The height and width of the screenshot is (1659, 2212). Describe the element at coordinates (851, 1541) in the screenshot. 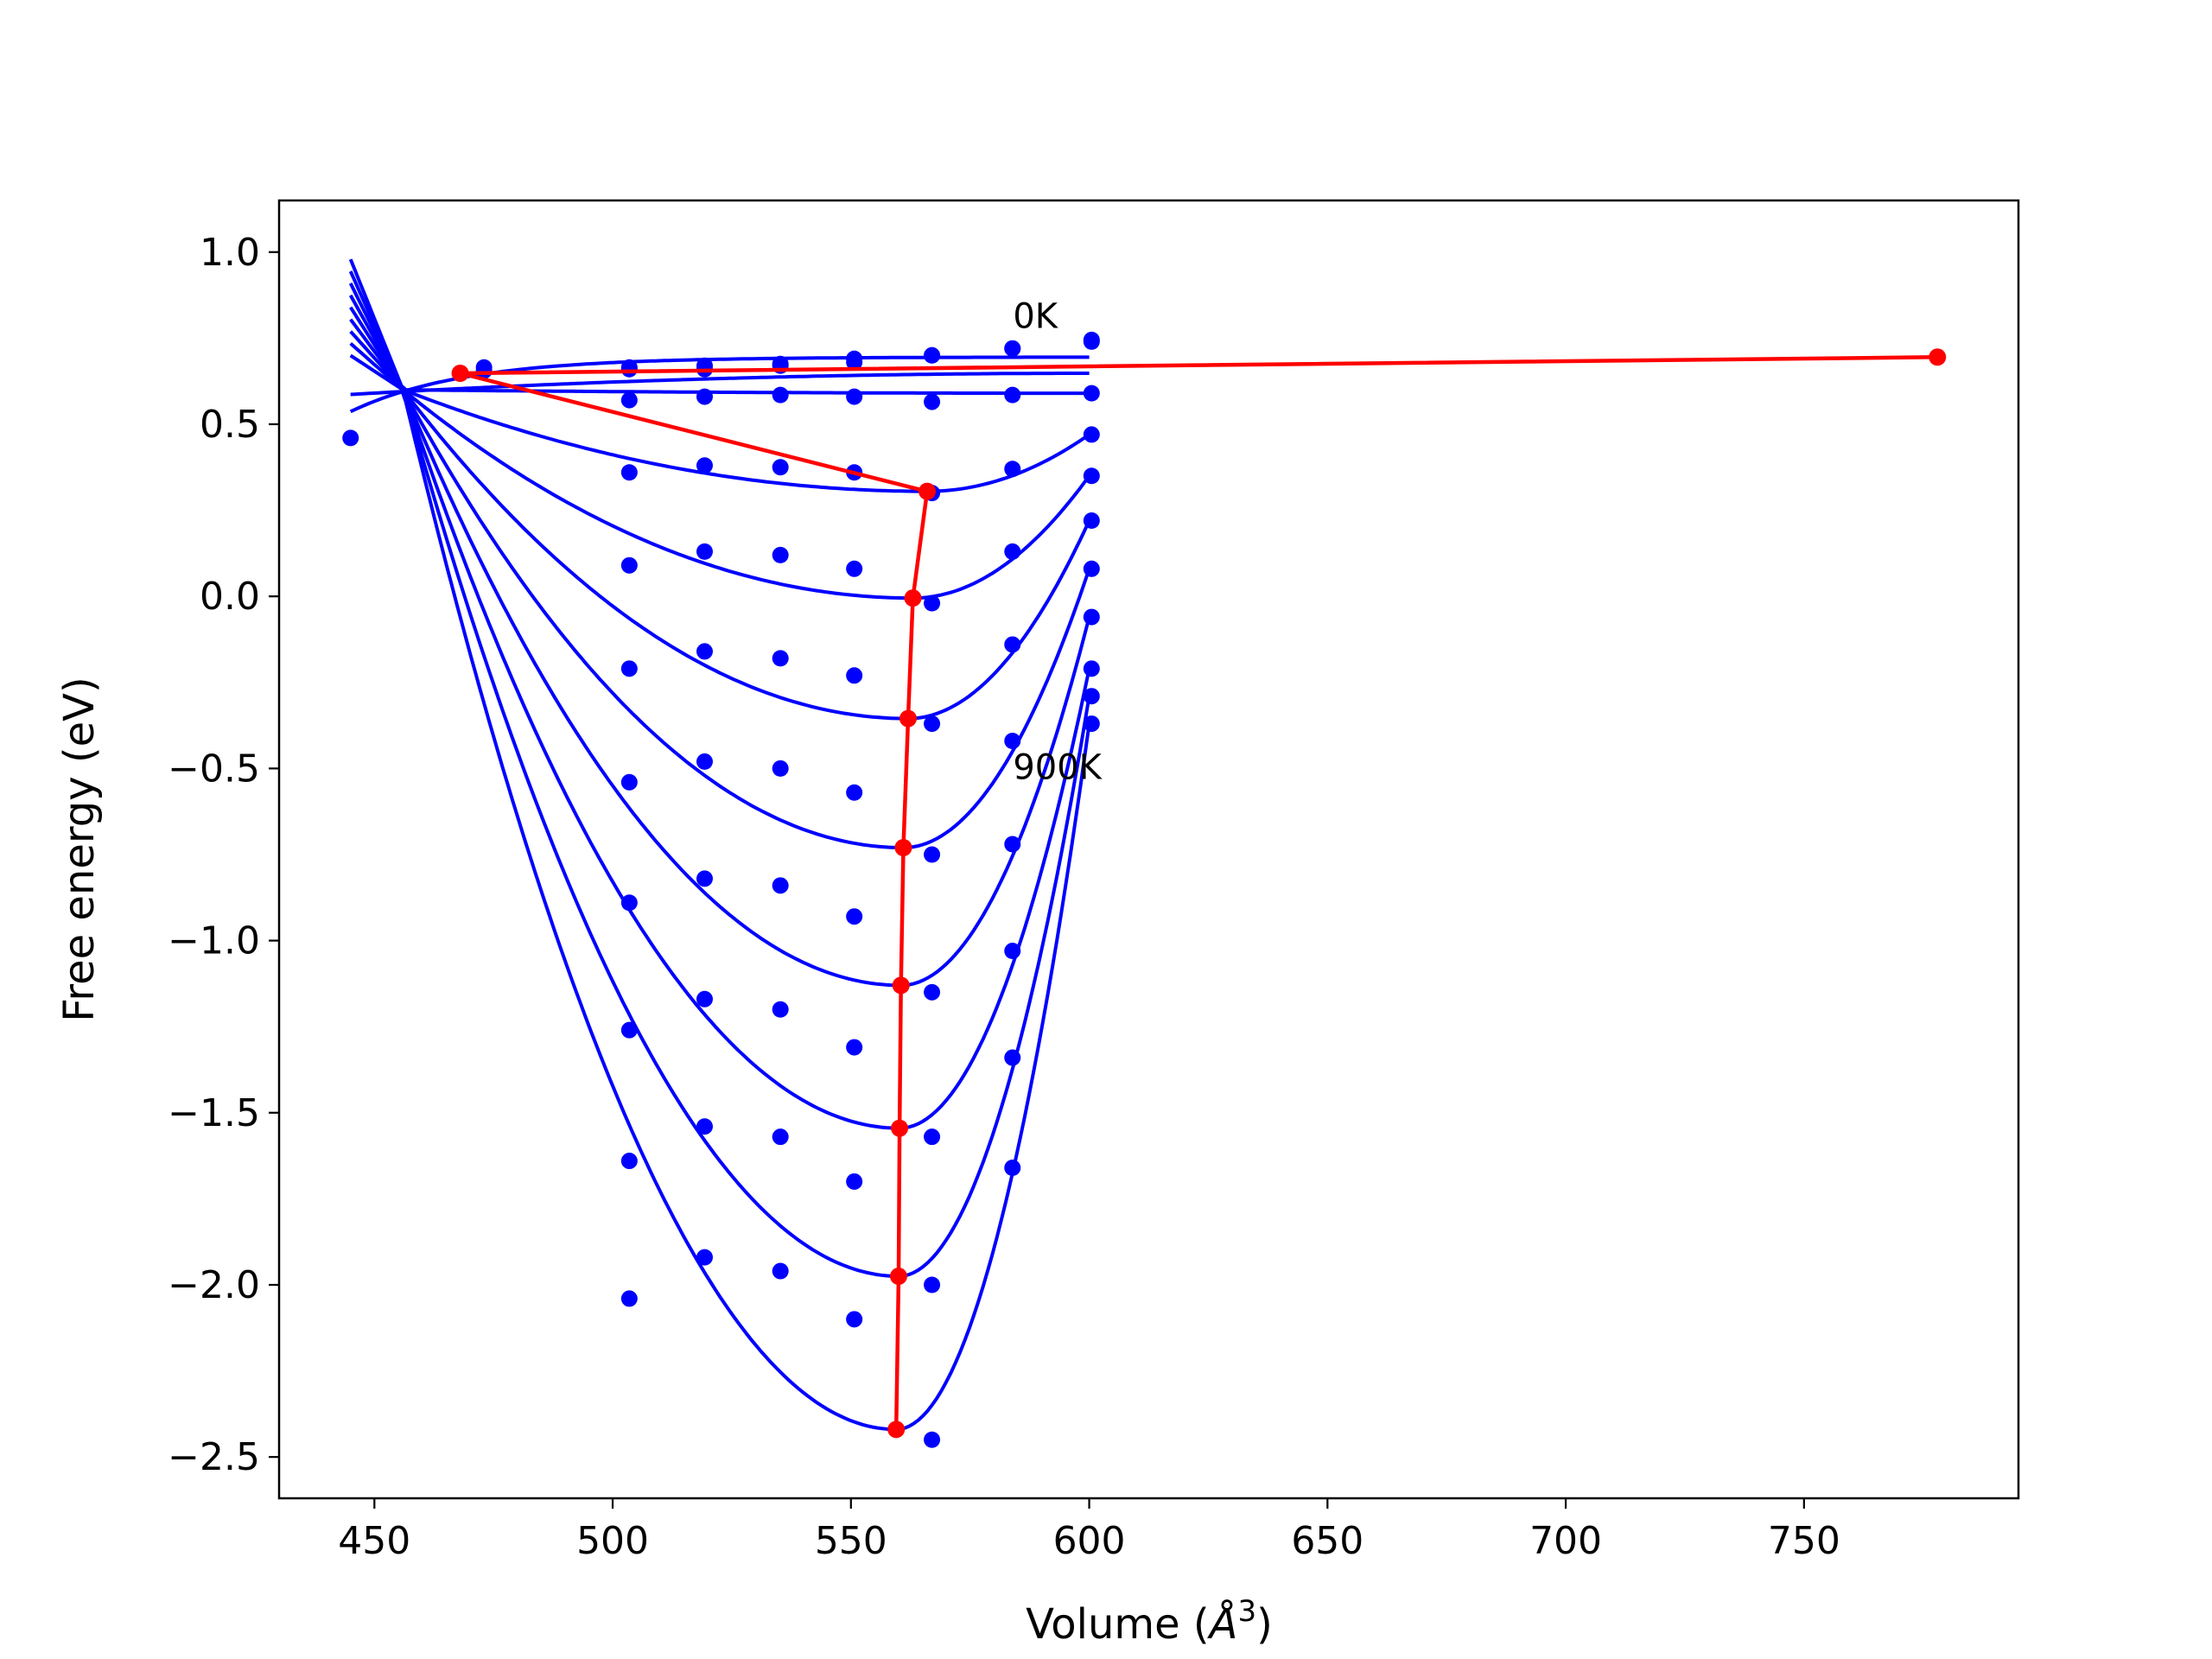

I see `x-tick-label: 550` at that location.